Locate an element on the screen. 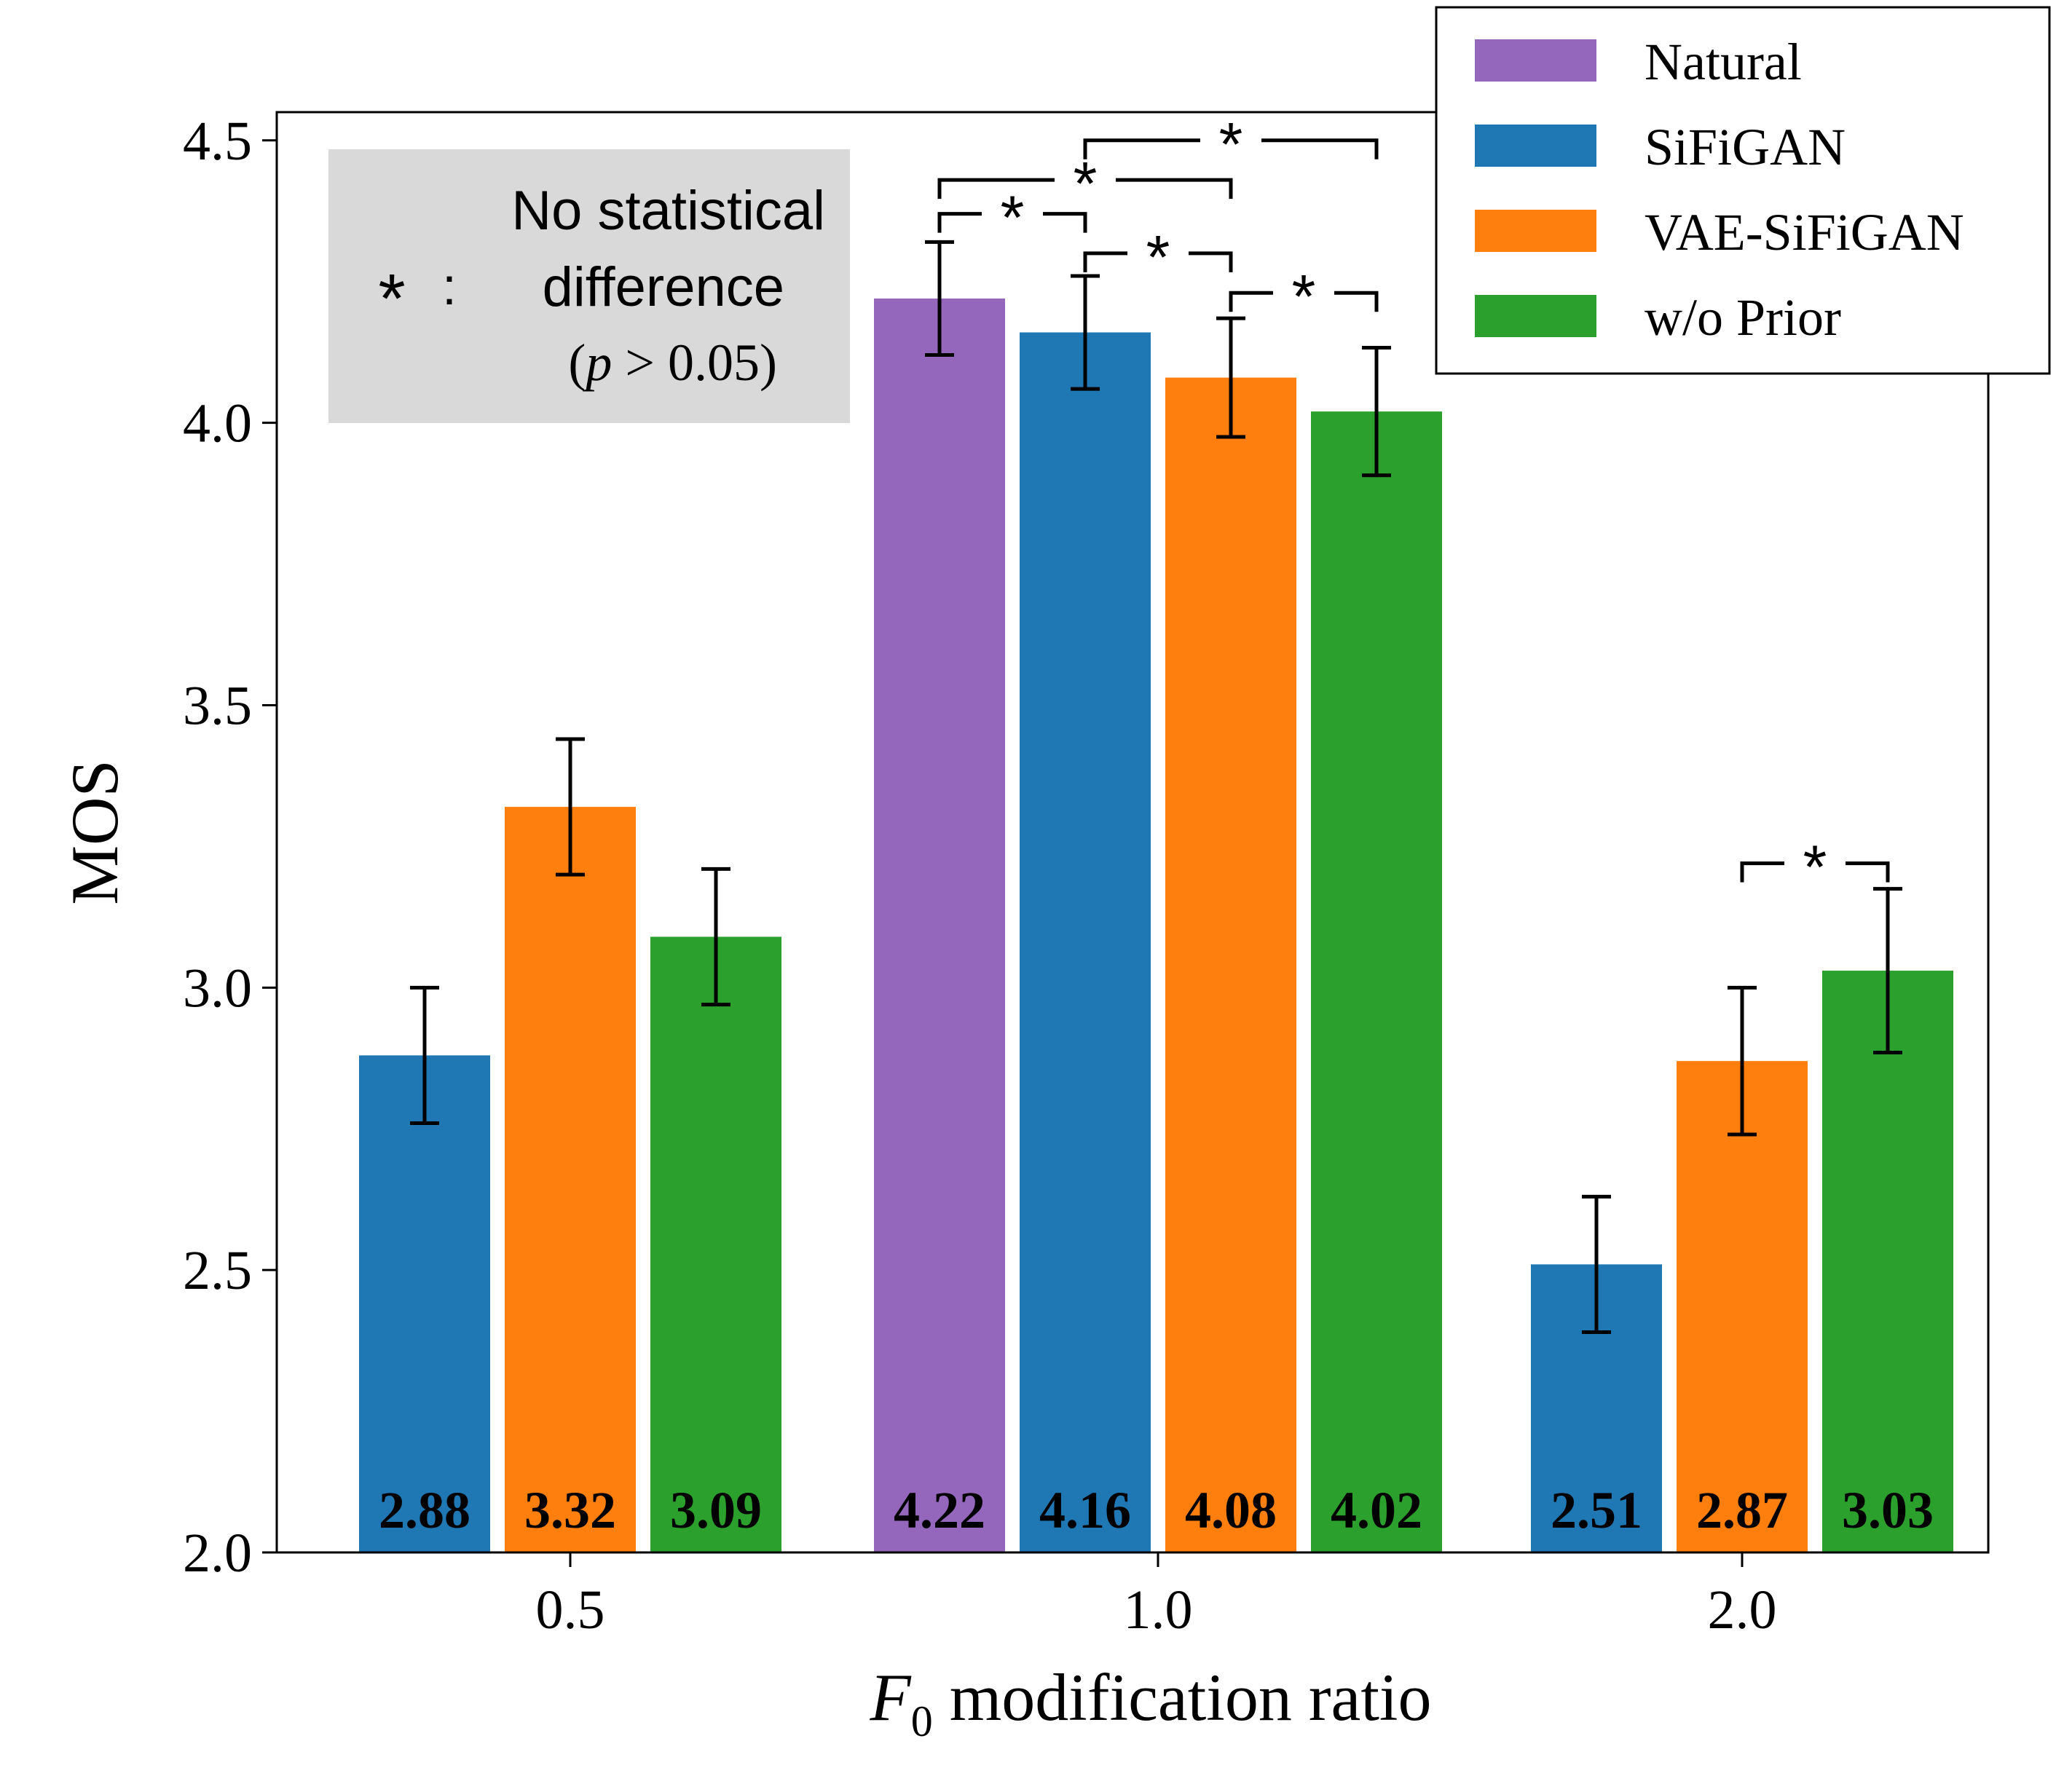  legend-swatch-sifigan is located at coordinates (1535, 146).